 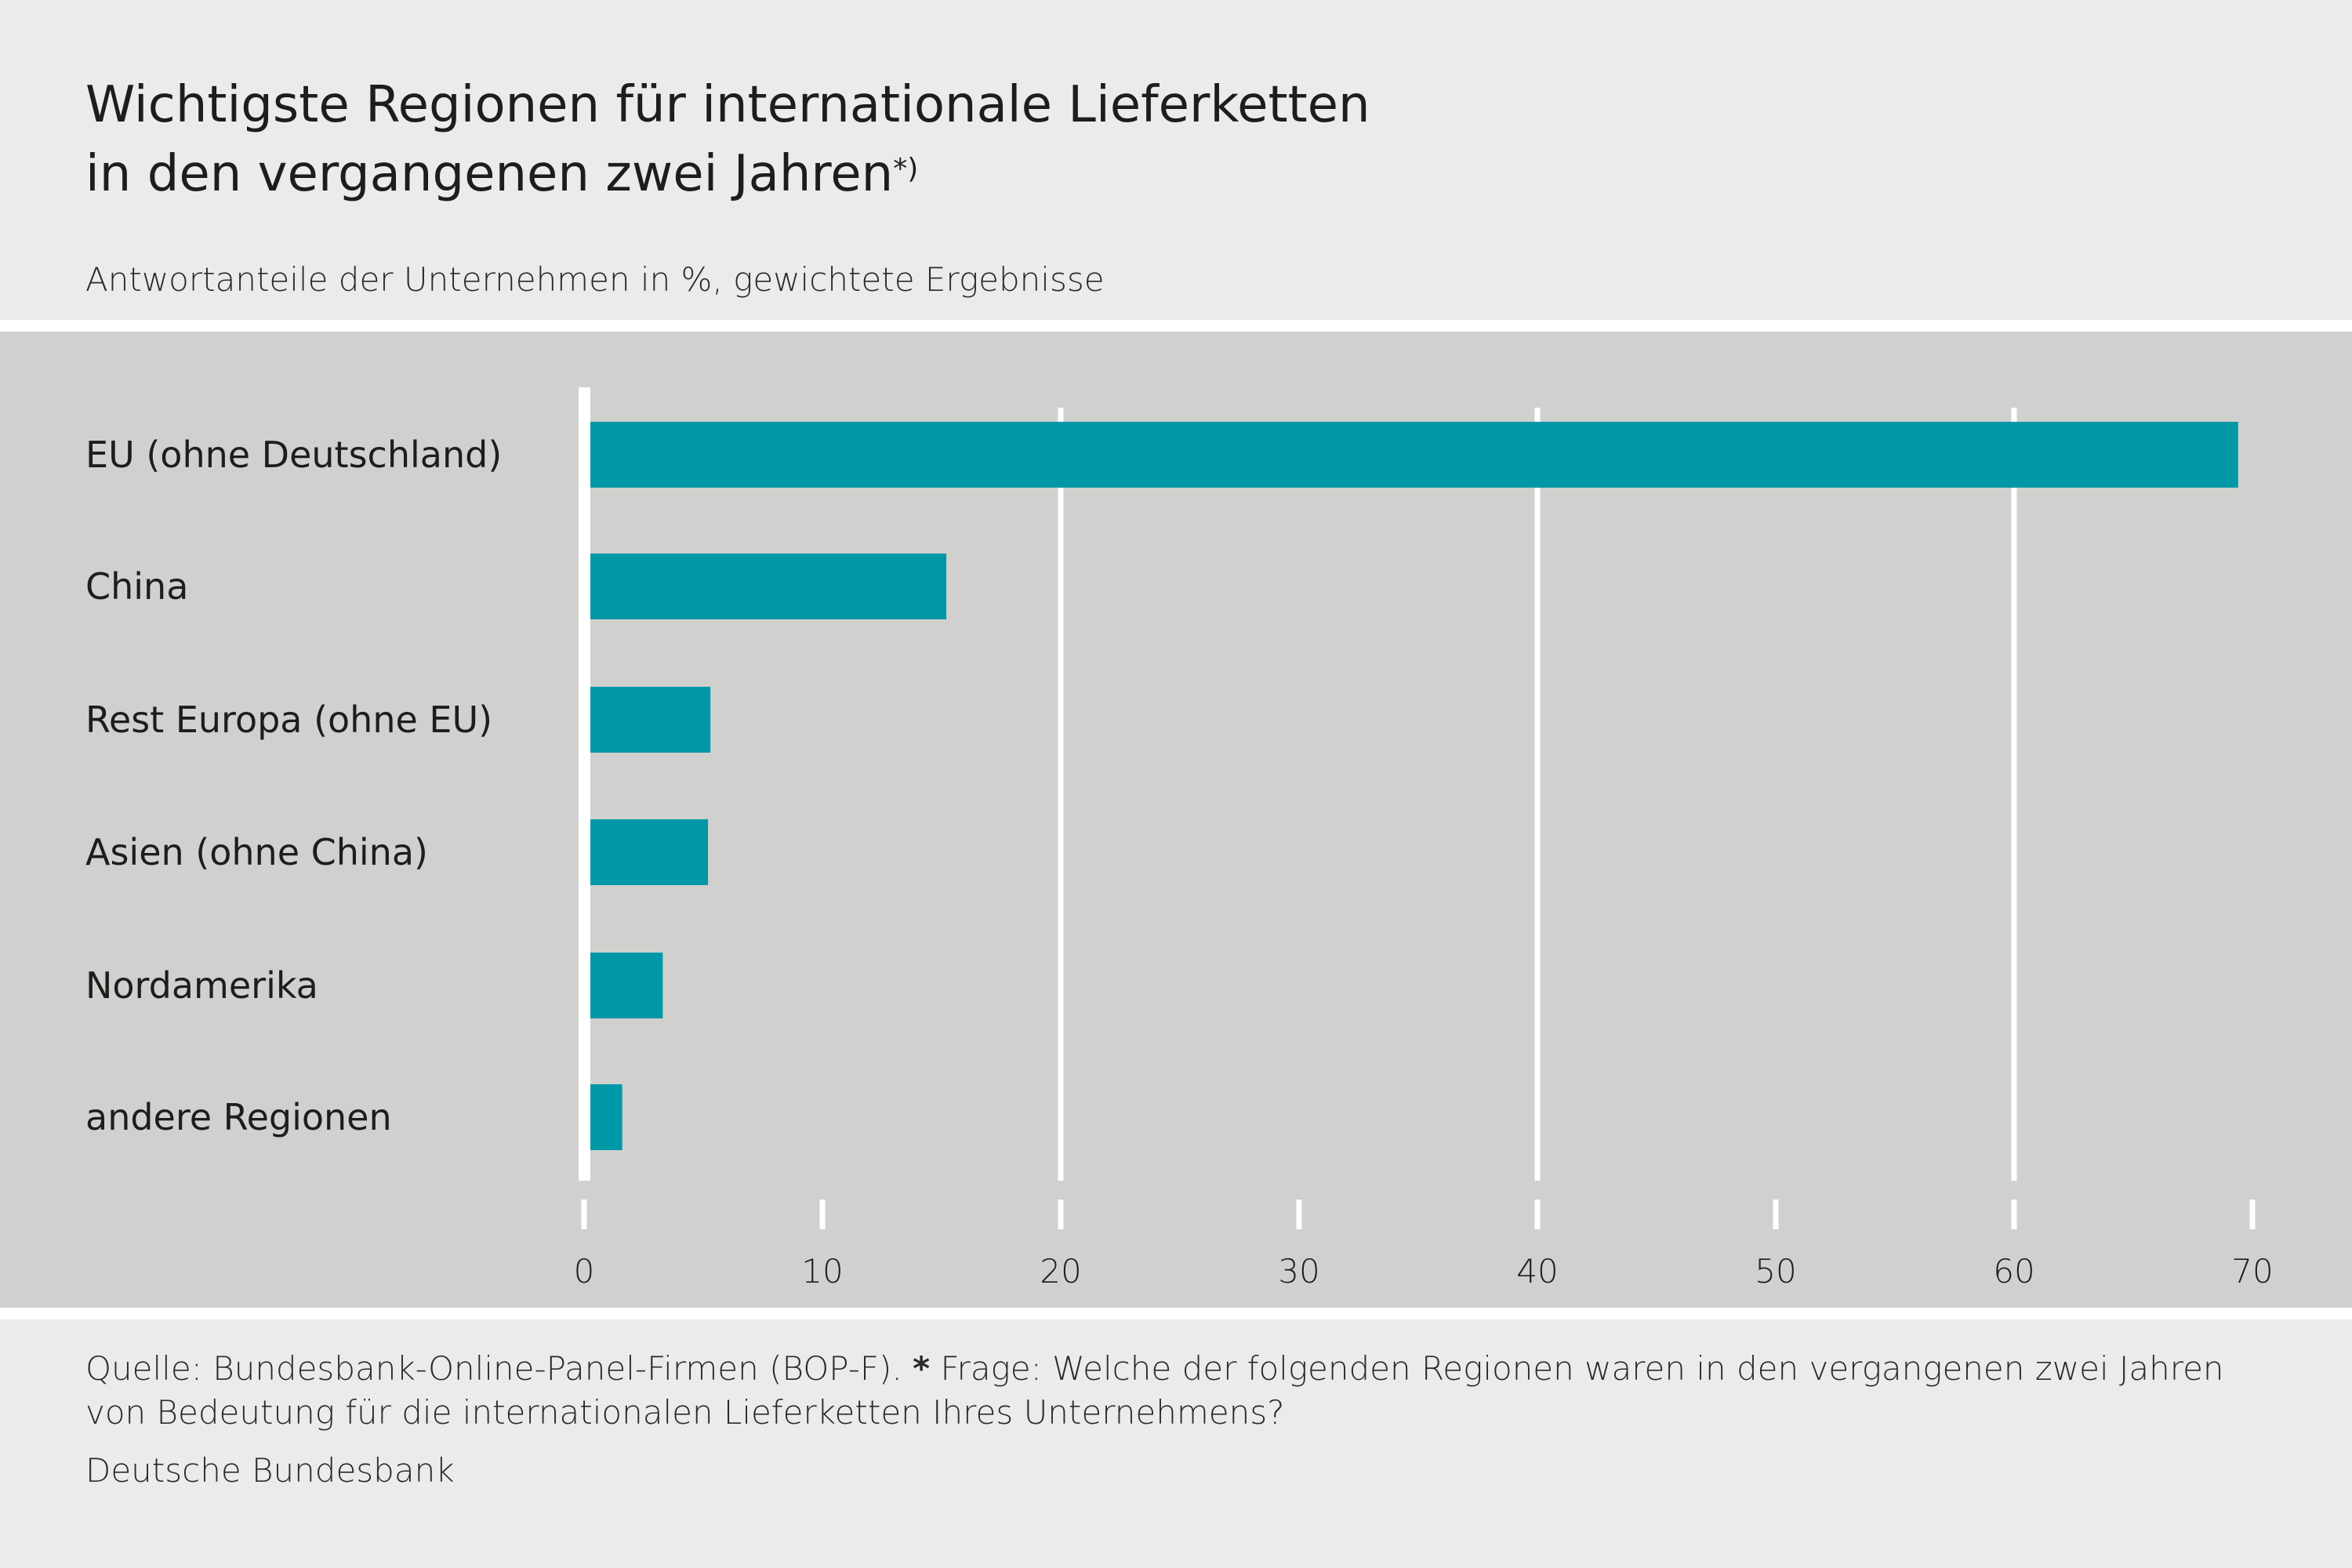 I want to click on category-label: andere Regionen, so click(x=239, y=1117).